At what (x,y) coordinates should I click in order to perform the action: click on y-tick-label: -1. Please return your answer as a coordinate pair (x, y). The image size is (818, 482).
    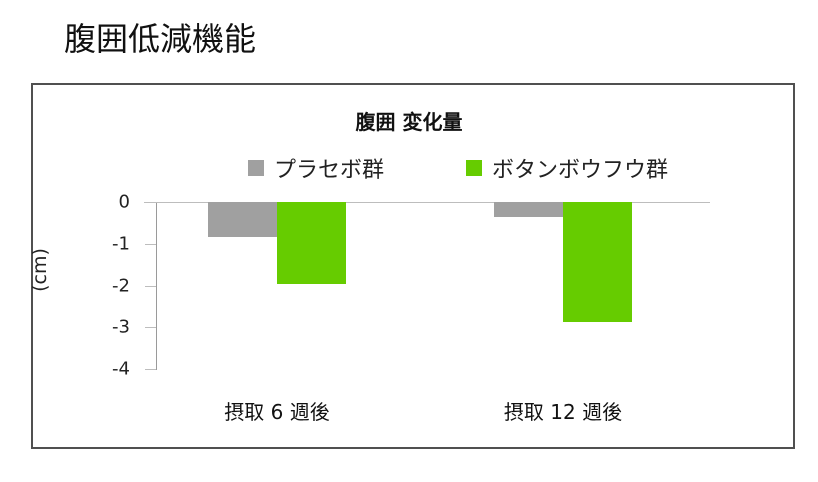
    Looking at the image, I should click on (121, 244).